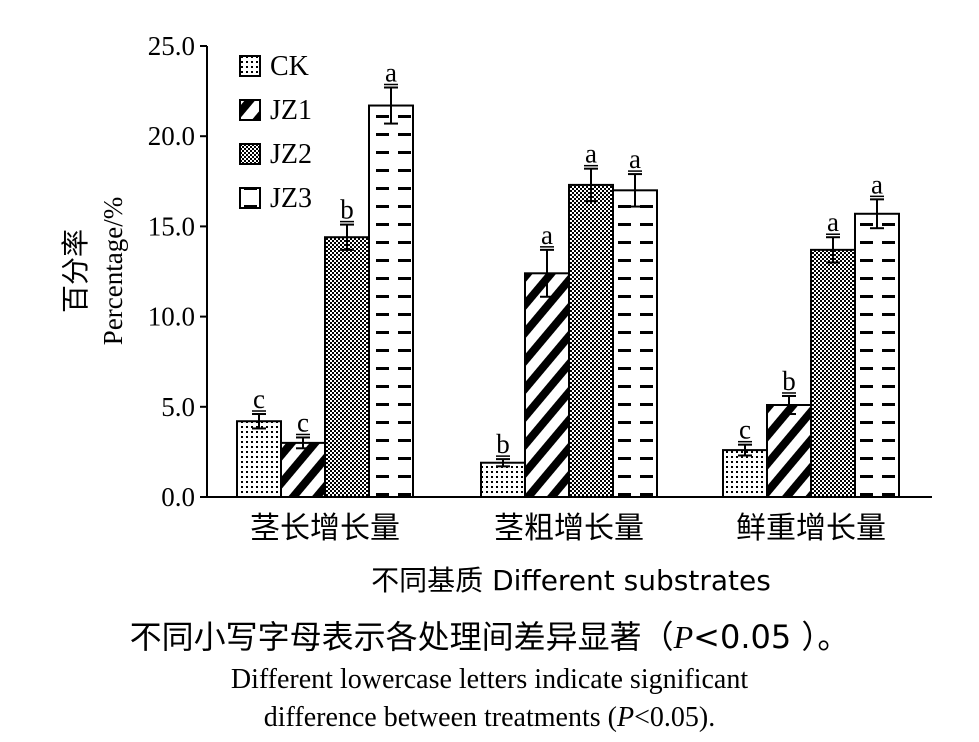 This screenshot has height=742, width=979. Describe the element at coordinates (289, 66) in the screenshot. I see `legend-label-ck: CK` at that location.